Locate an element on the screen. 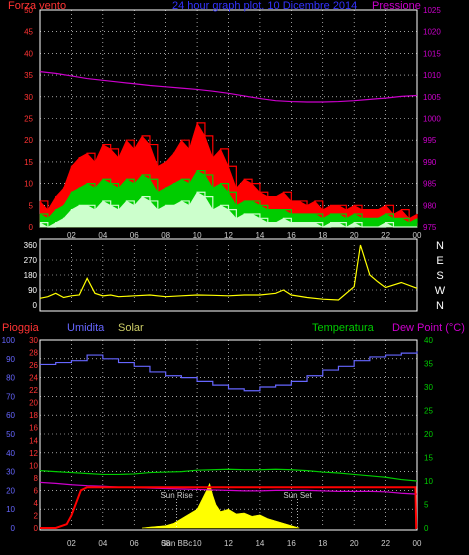 The height and width of the screenshot is (555, 469). wind-x-tick-label: 14 is located at coordinates (259, 235).